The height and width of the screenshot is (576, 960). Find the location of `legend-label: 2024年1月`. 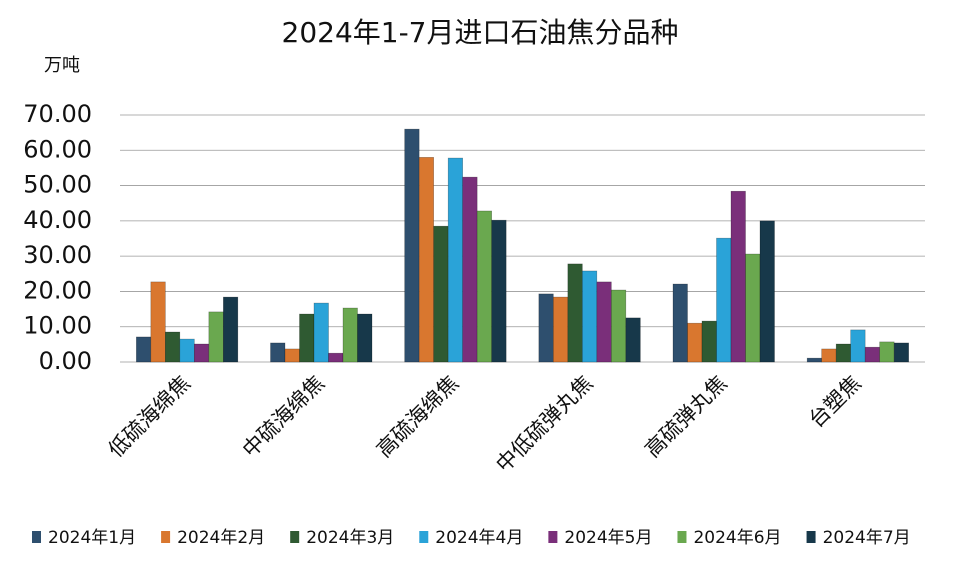

legend-label: 2024年1月 is located at coordinates (92, 538).